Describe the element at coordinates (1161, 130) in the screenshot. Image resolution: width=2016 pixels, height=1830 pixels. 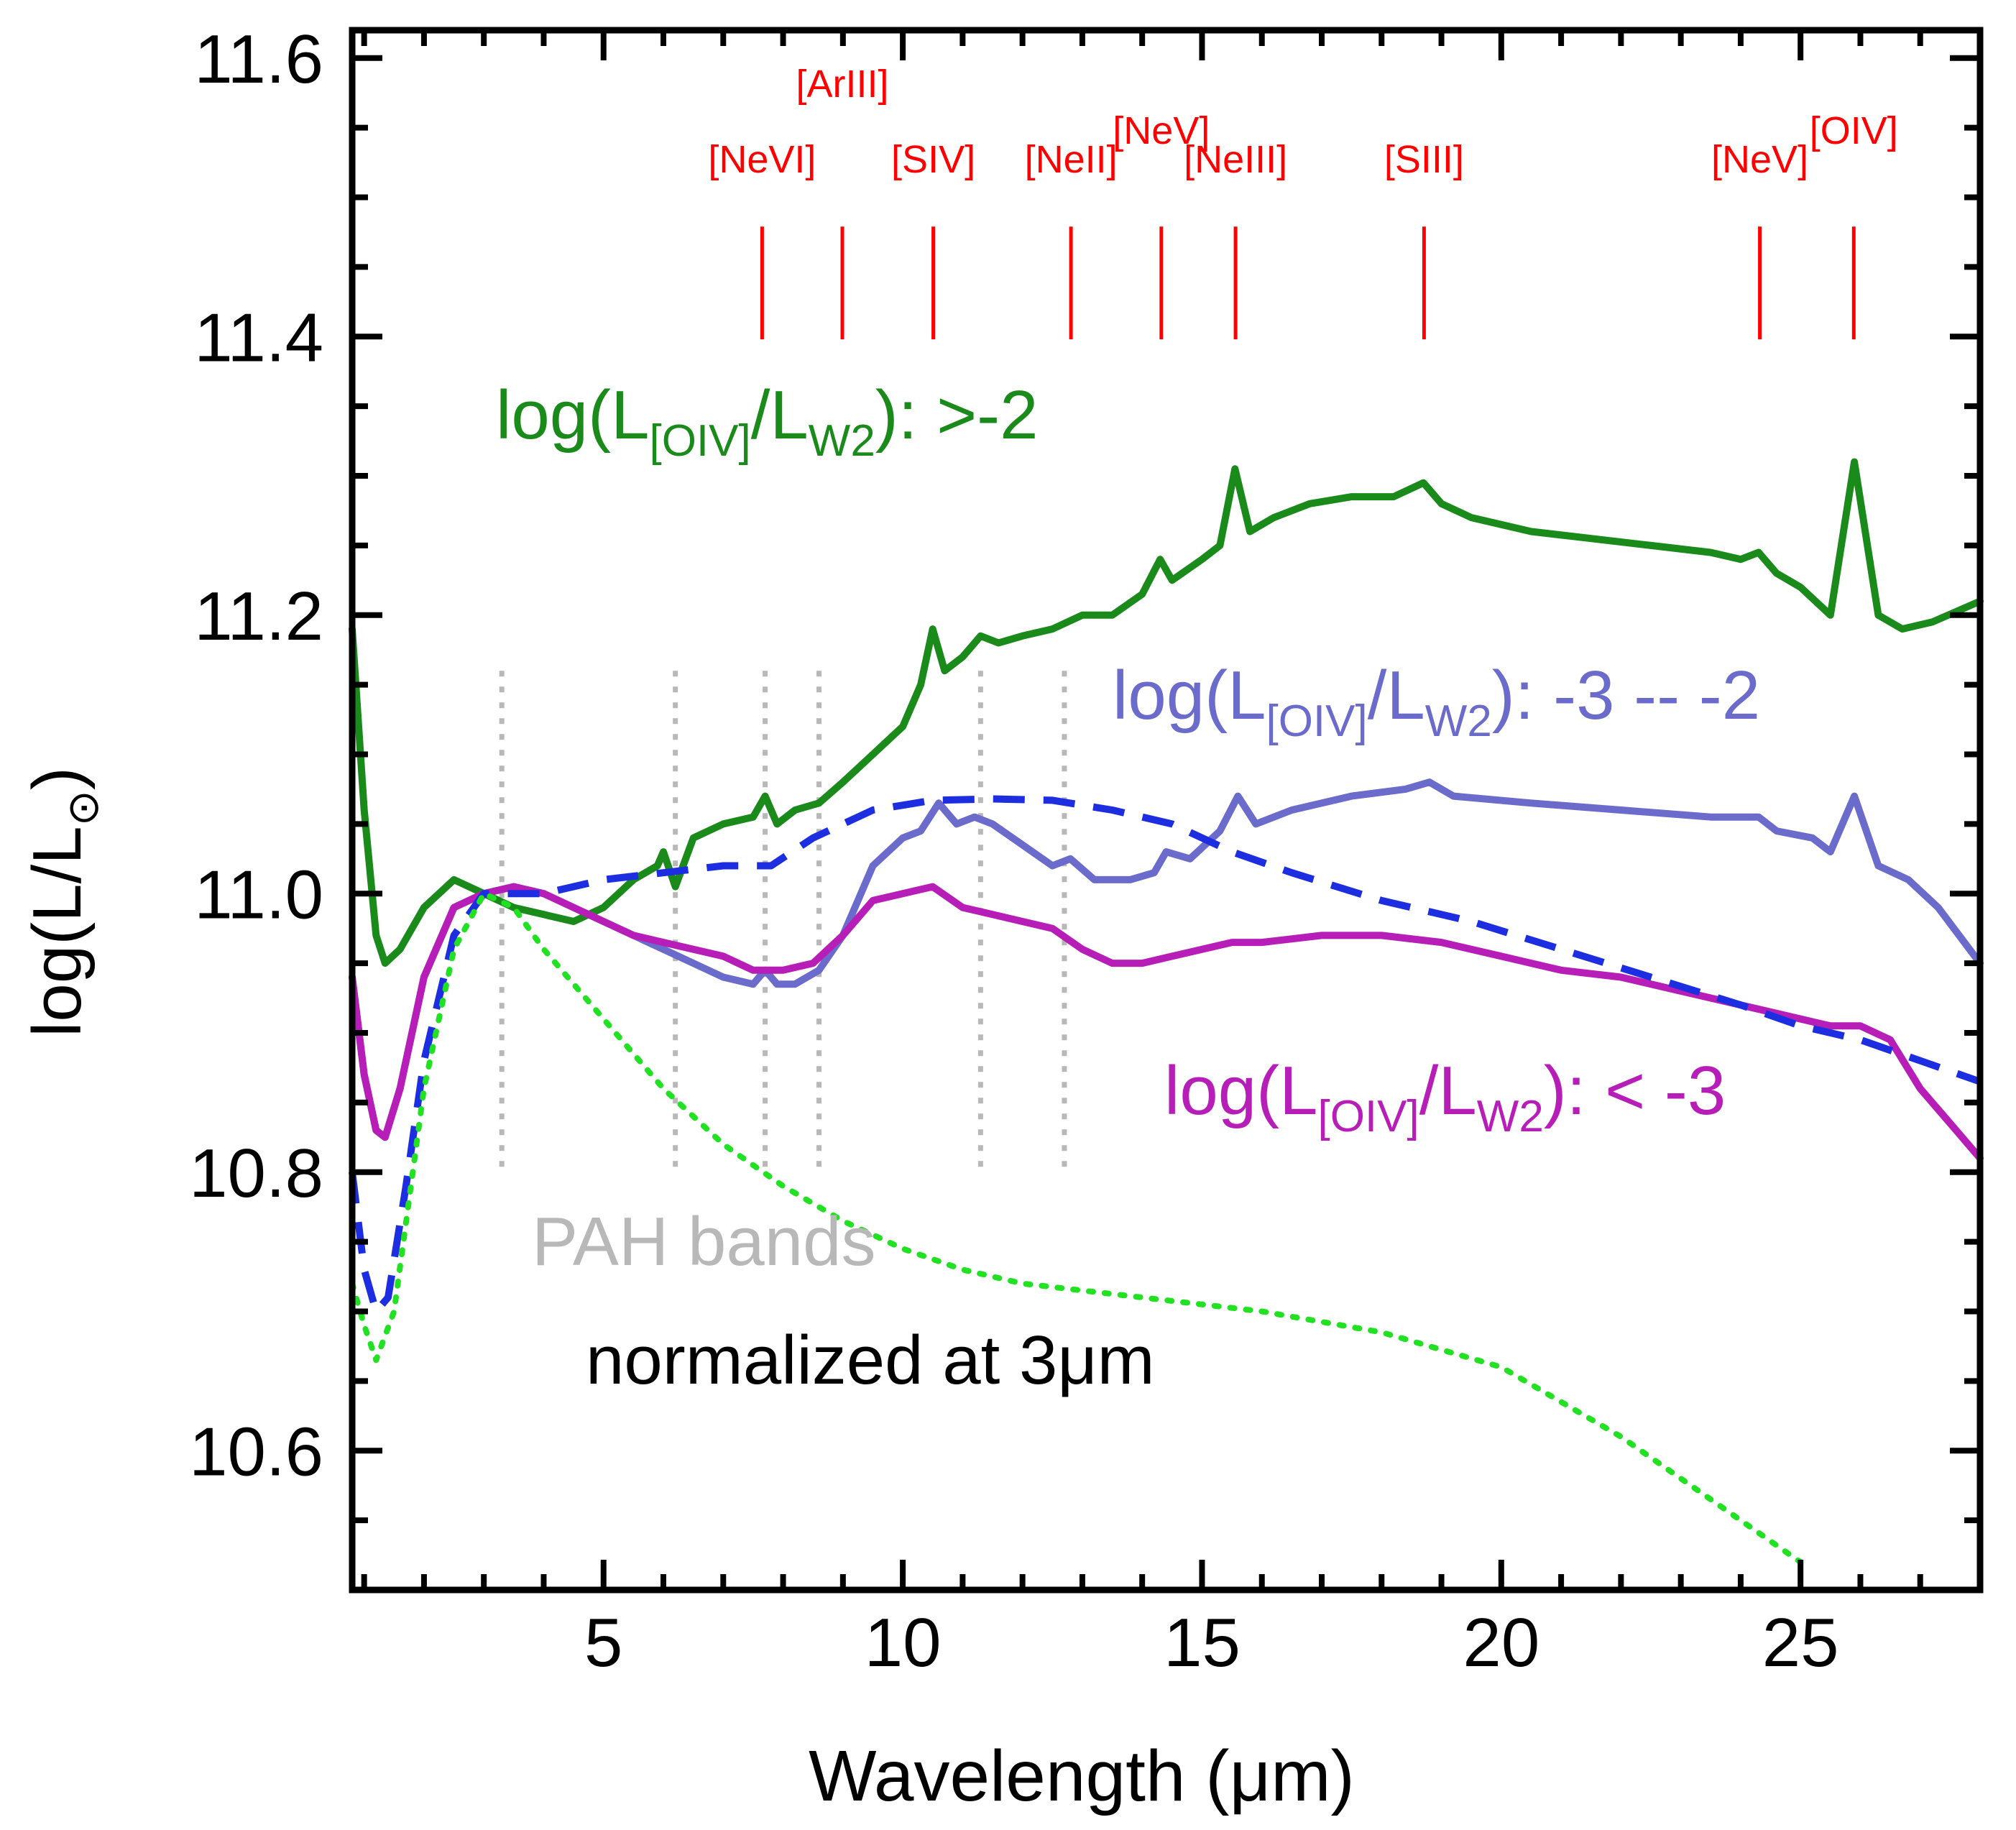
I see `emission-label-4: [NeV]` at that location.